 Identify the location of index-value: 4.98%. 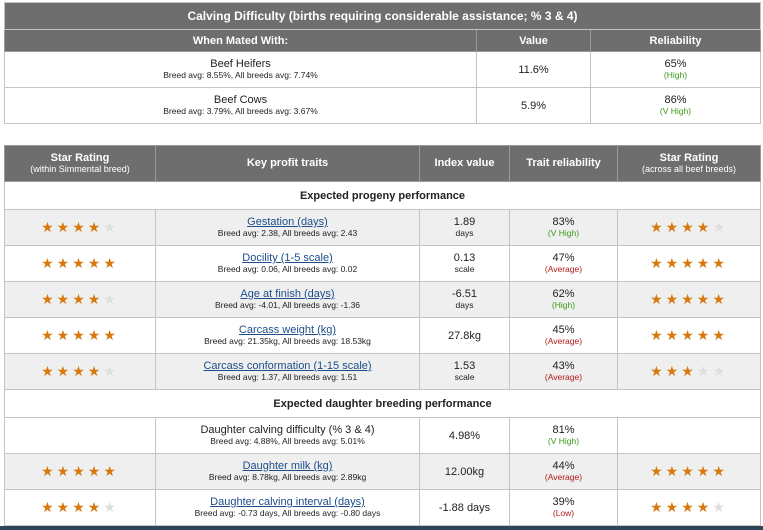
(464, 435).